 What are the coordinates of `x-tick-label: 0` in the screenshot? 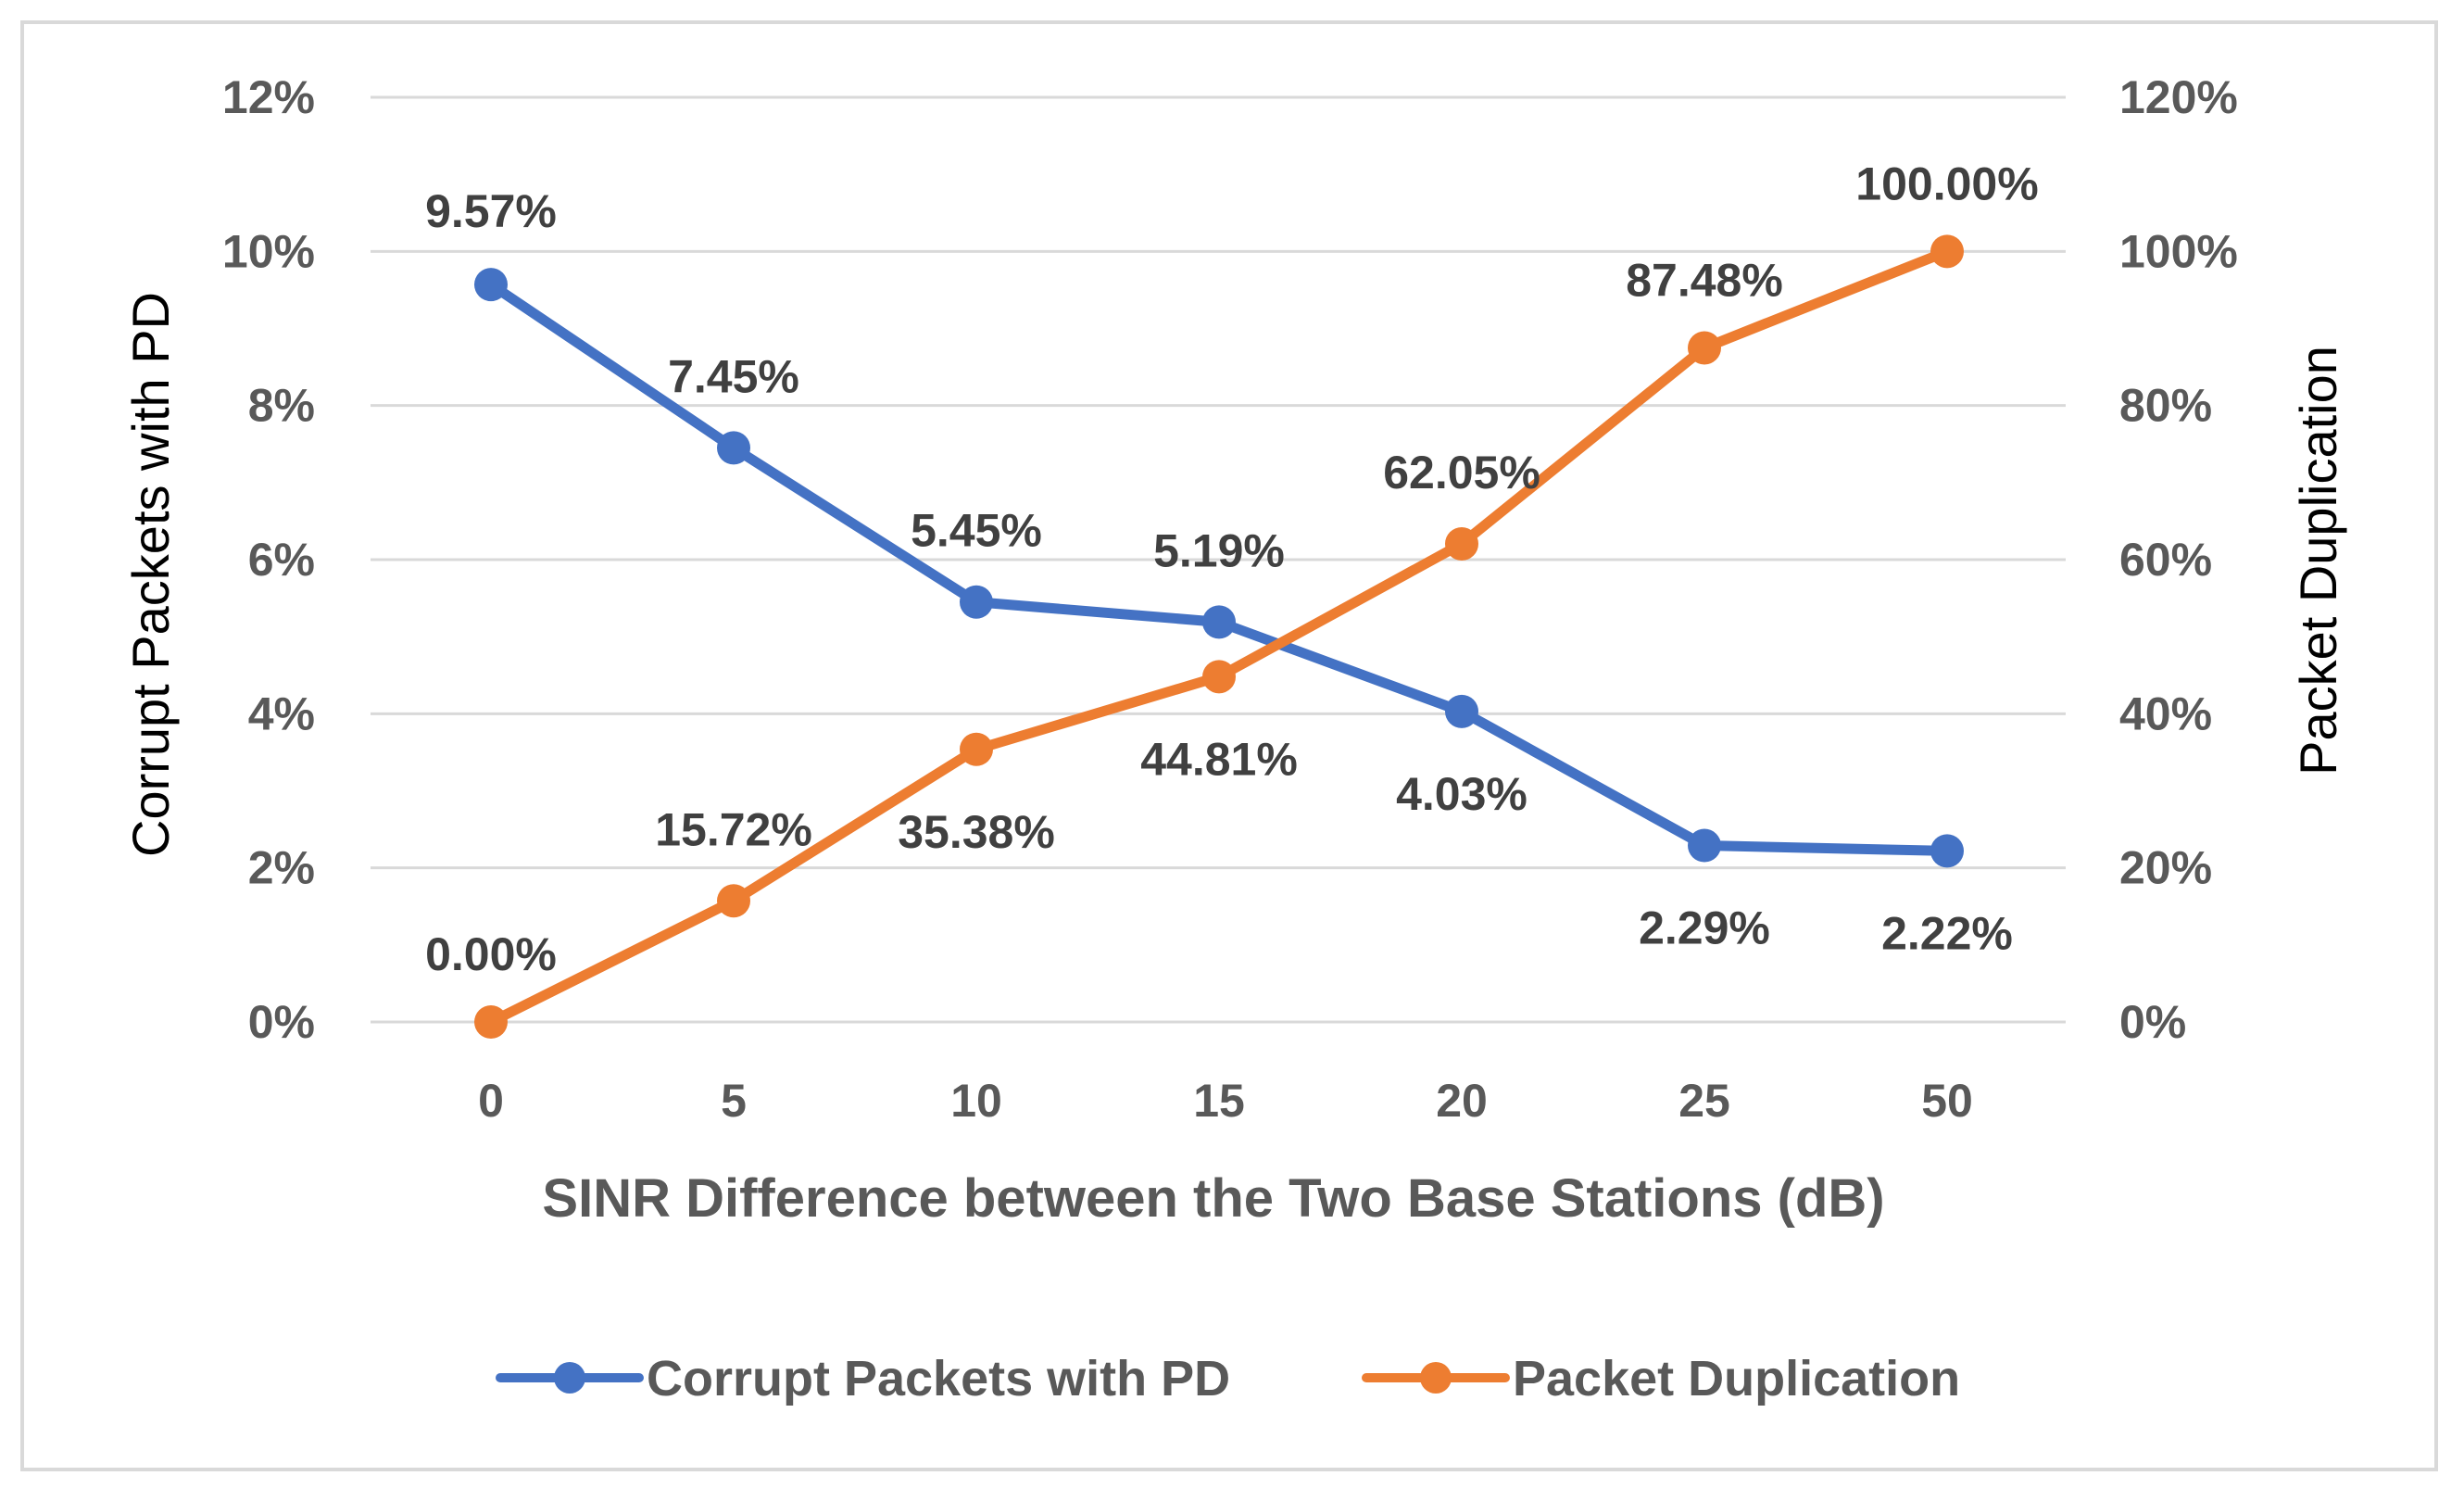 It's located at (491, 1101).